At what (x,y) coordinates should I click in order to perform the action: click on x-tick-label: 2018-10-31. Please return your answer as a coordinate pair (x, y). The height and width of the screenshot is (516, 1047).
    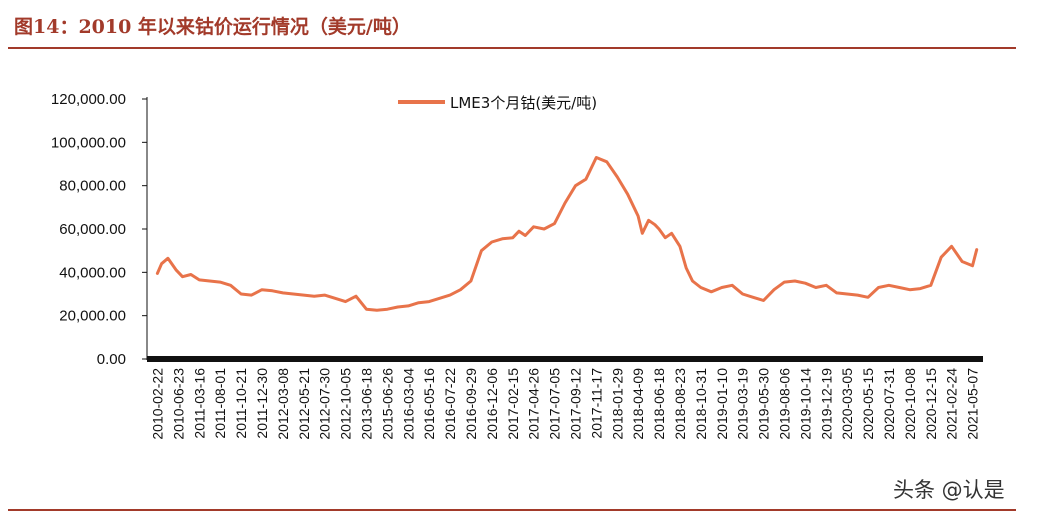
    Looking at the image, I should click on (701, 404).